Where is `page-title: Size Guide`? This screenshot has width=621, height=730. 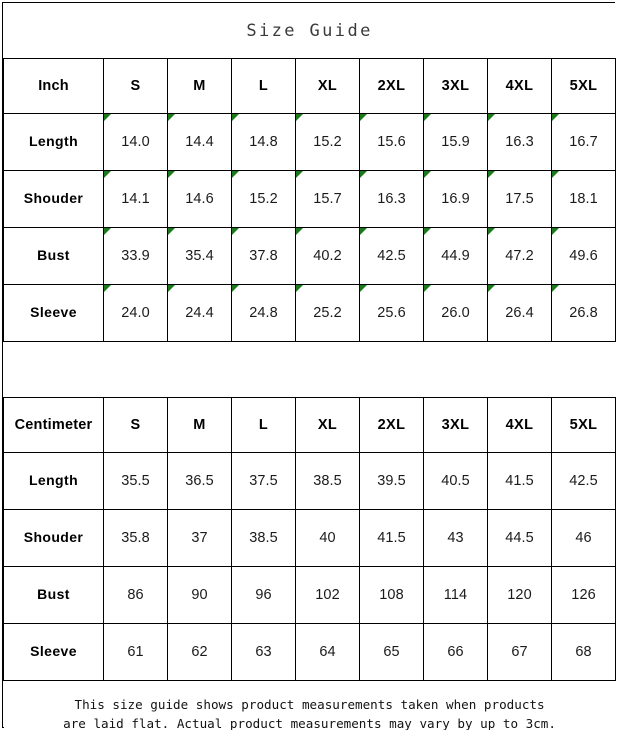 page-title: Size Guide is located at coordinates (309, 31).